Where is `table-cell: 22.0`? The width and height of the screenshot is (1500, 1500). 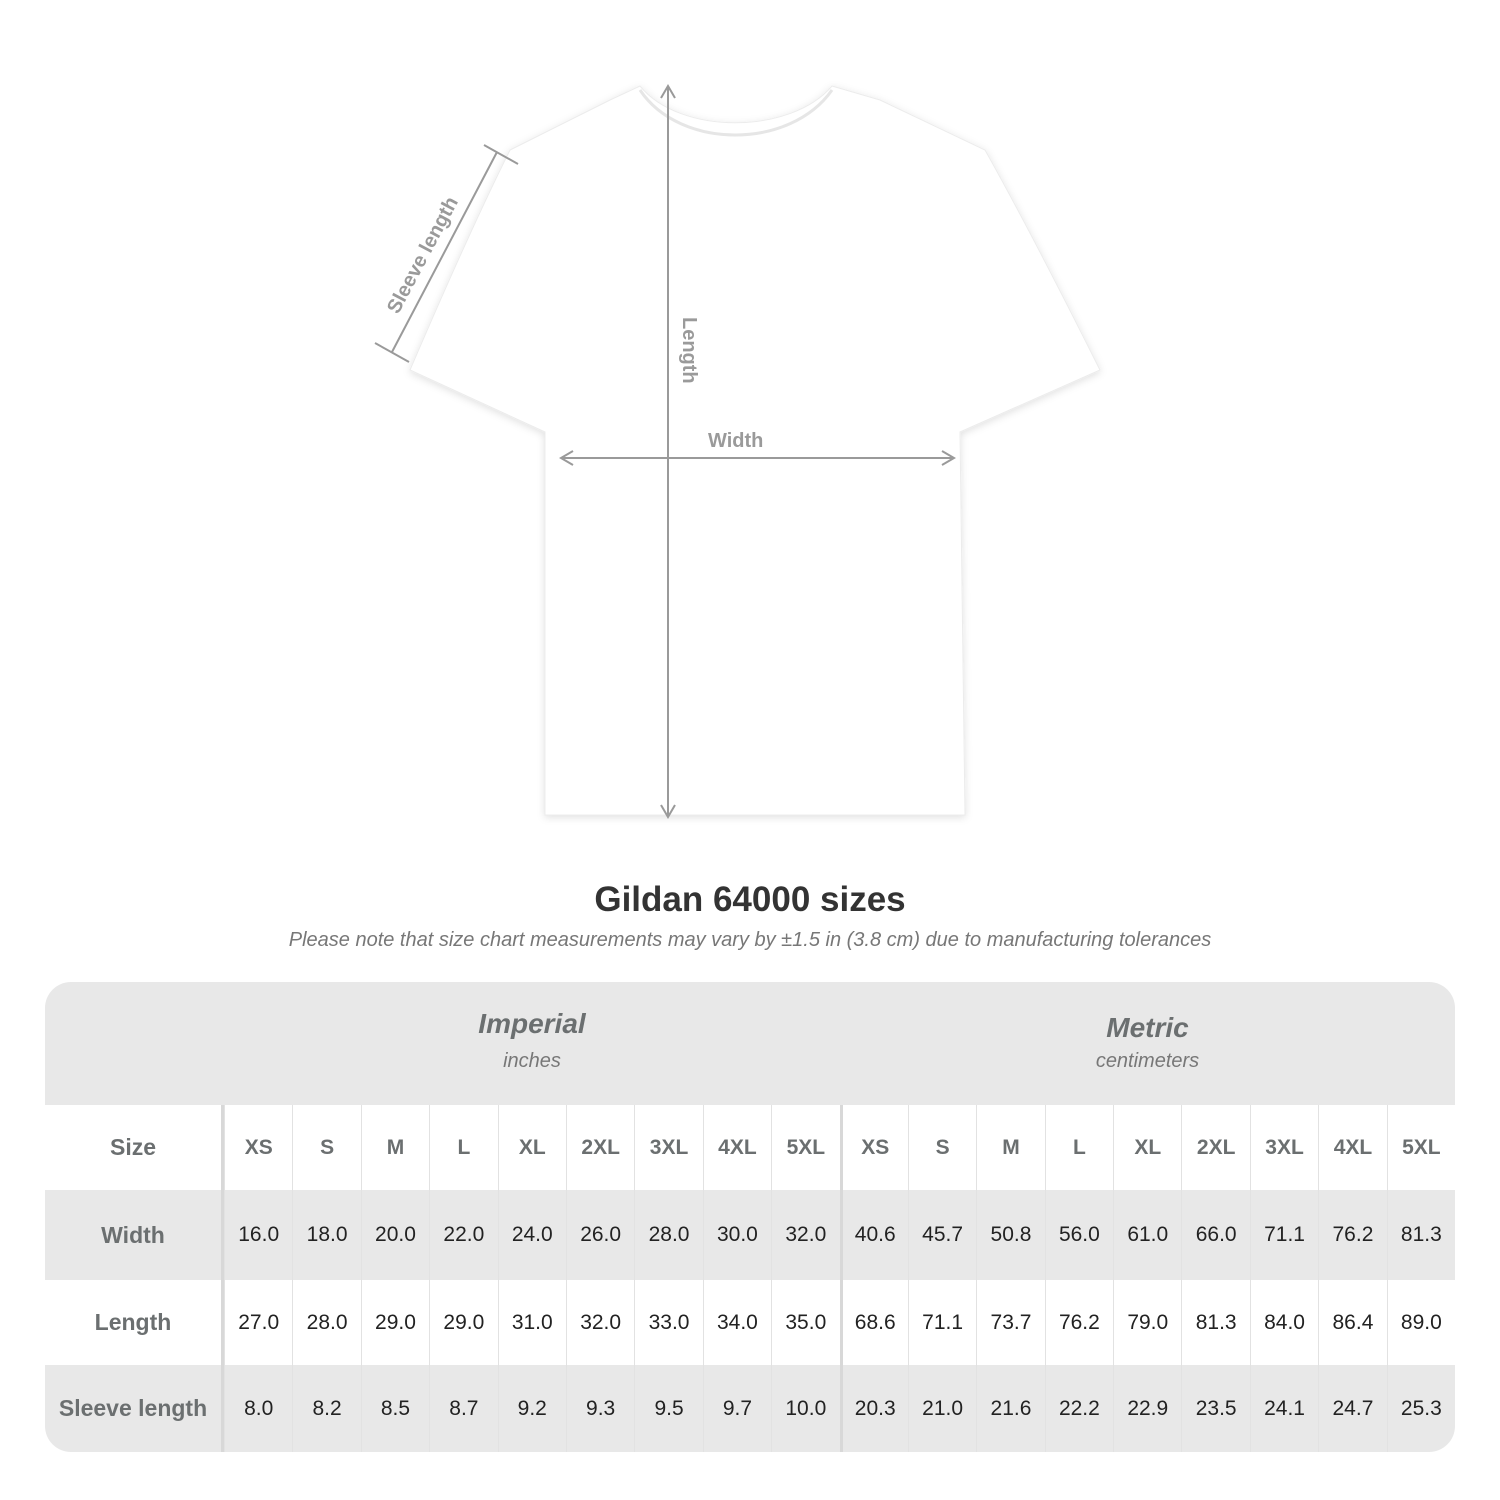
table-cell: 22.0 is located at coordinates (463, 1235).